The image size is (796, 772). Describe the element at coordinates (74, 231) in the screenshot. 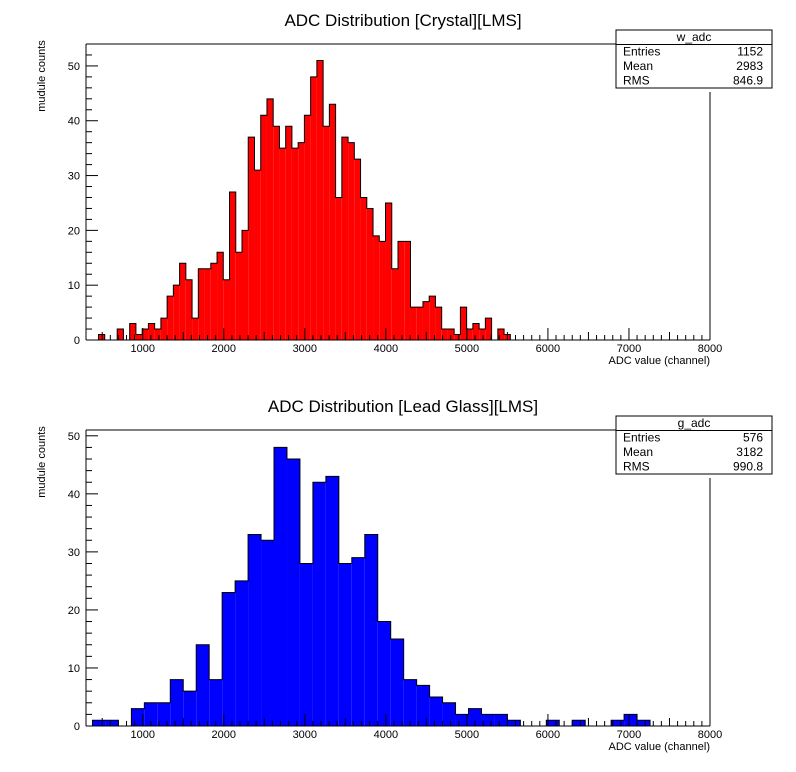

I see `y-tick-label: 20` at that location.